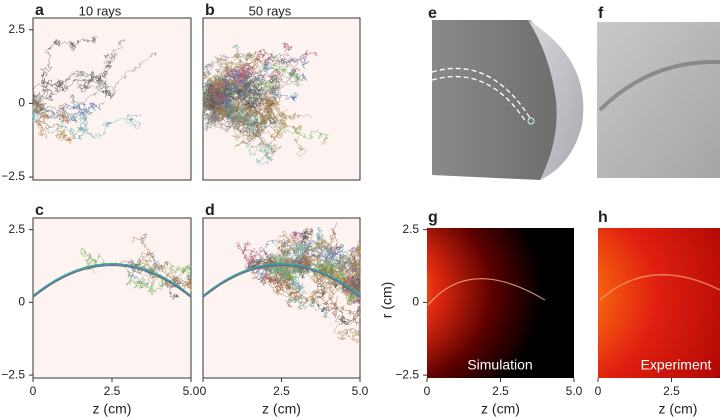 The height and width of the screenshot is (420, 720). Describe the element at coordinates (507, 100) in the screenshot. I see `block-render` at that location.